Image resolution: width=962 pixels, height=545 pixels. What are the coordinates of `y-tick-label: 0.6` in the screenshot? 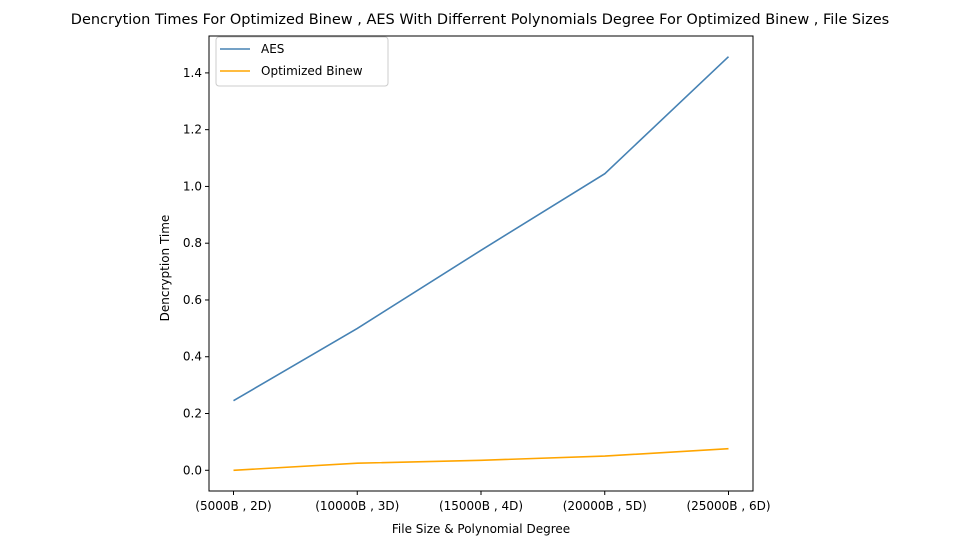 It's located at (192, 300).